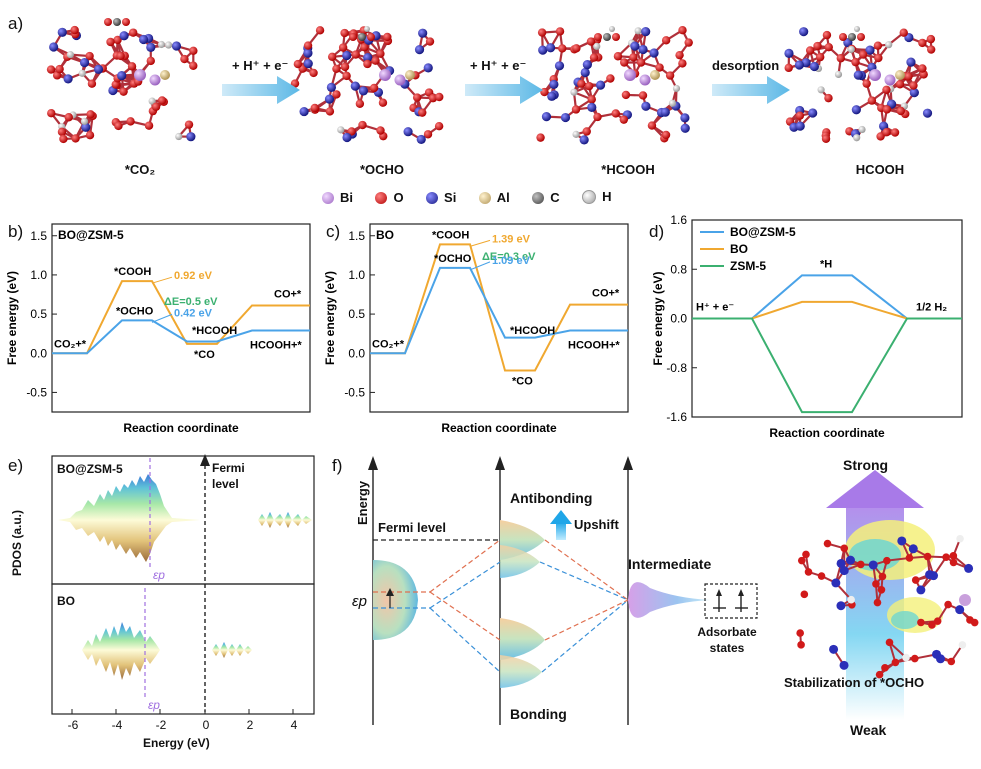 The height and width of the screenshot is (769, 981). What do you see at coordinates (678, 269) in the screenshot?
I see `ytick-label: 0.8` at bounding box center [678, 269].